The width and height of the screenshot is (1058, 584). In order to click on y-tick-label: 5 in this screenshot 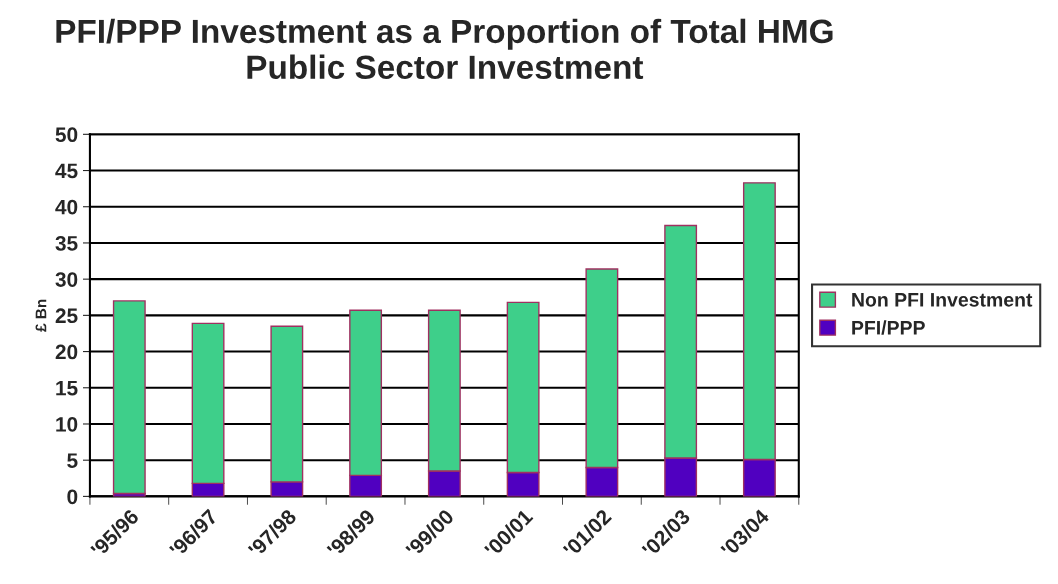, I will do `click(72, 460)`.